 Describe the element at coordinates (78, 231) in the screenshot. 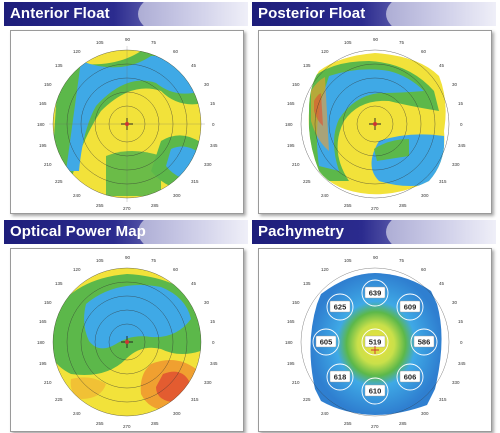

I see `panel-title: Optical Power Map` at that location.